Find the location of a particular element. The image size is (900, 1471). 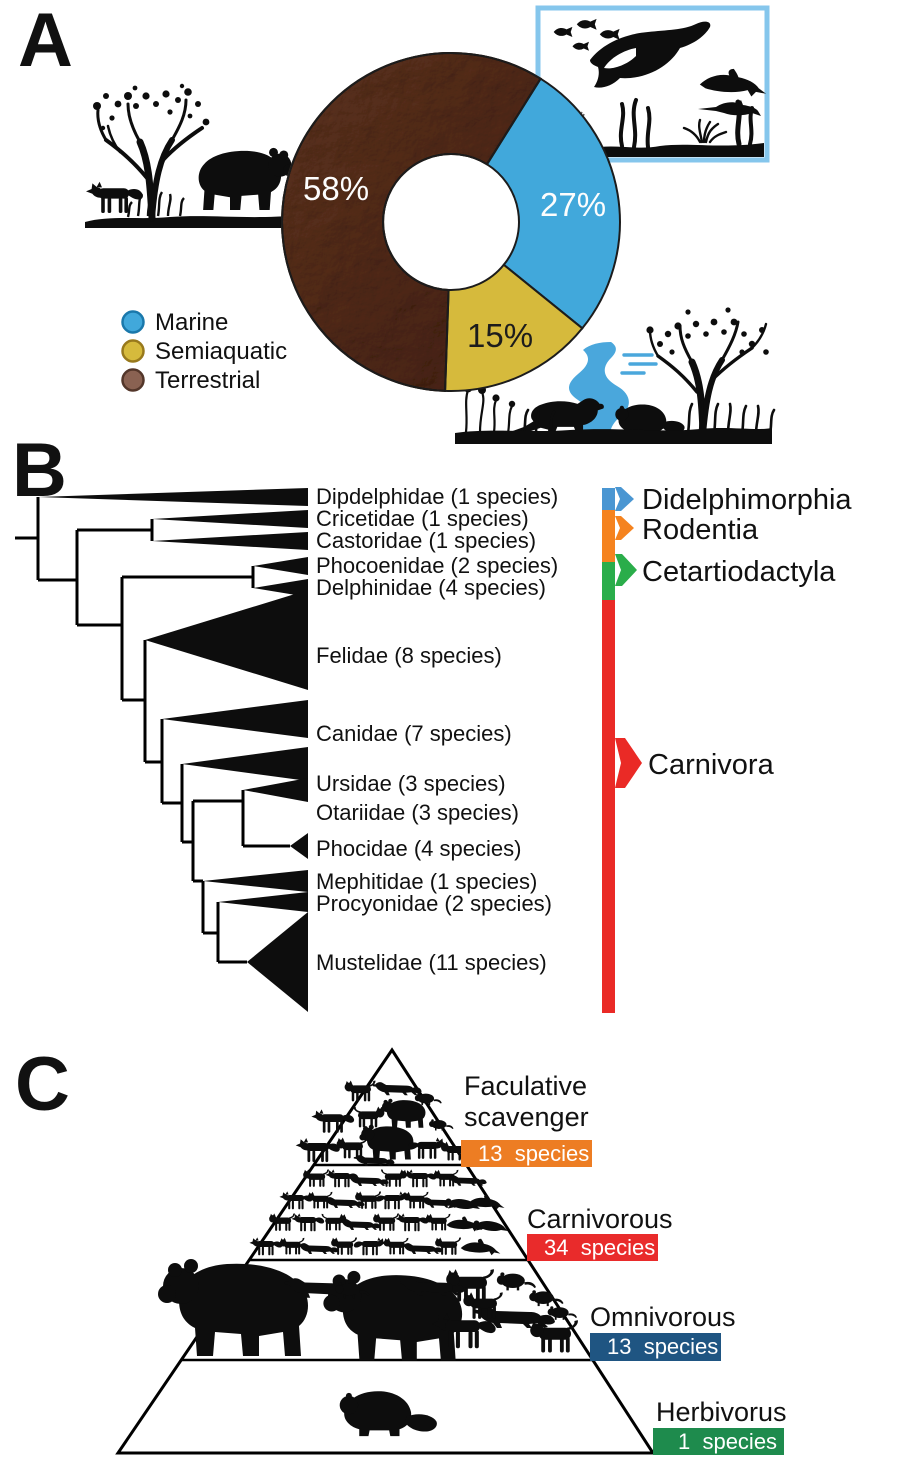

legend-label-semiaquatic: Semiaquatic is located at coordinates (221, 351).